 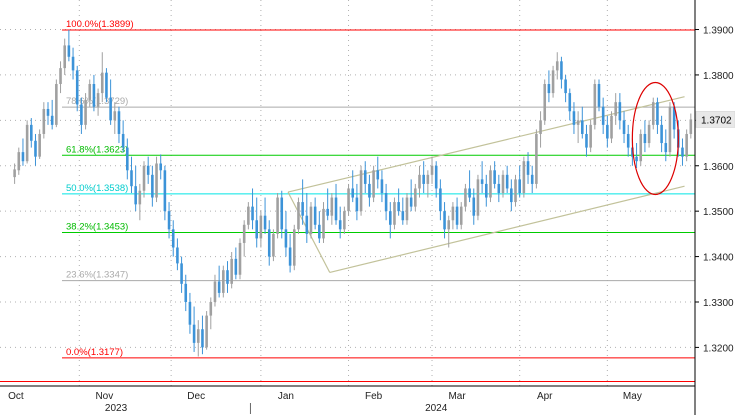 I want to click on x-year-label: 2023, so click(x=116, y=408).